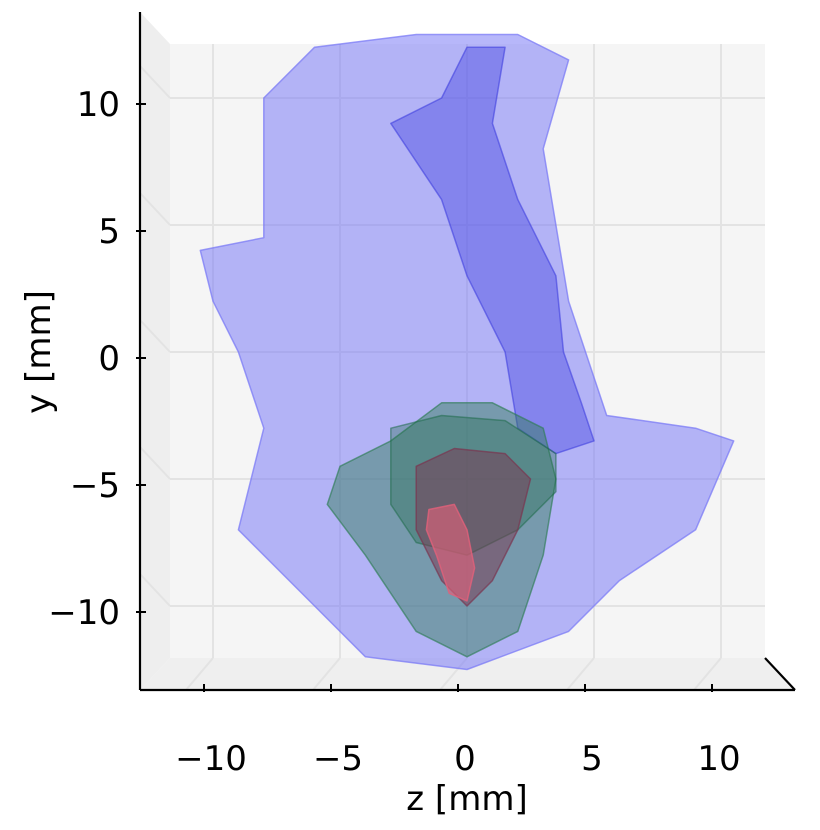 The width and height of the screenshot is (820, 830). What do you see at coordinates (39, 352) in the screenshot?
I see `y-axis-label: y [mm]` at bounding box center [39, 352].